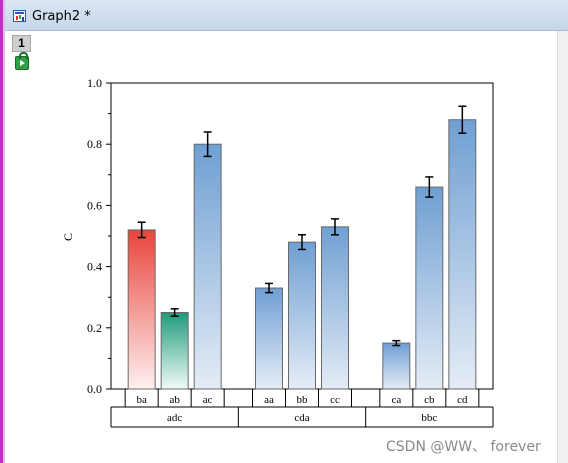 The image size is (568, 463). What do you see at coordinates (22, 61) in the screenshot?
I see `lock-icon` at bounding box center [22, 61].